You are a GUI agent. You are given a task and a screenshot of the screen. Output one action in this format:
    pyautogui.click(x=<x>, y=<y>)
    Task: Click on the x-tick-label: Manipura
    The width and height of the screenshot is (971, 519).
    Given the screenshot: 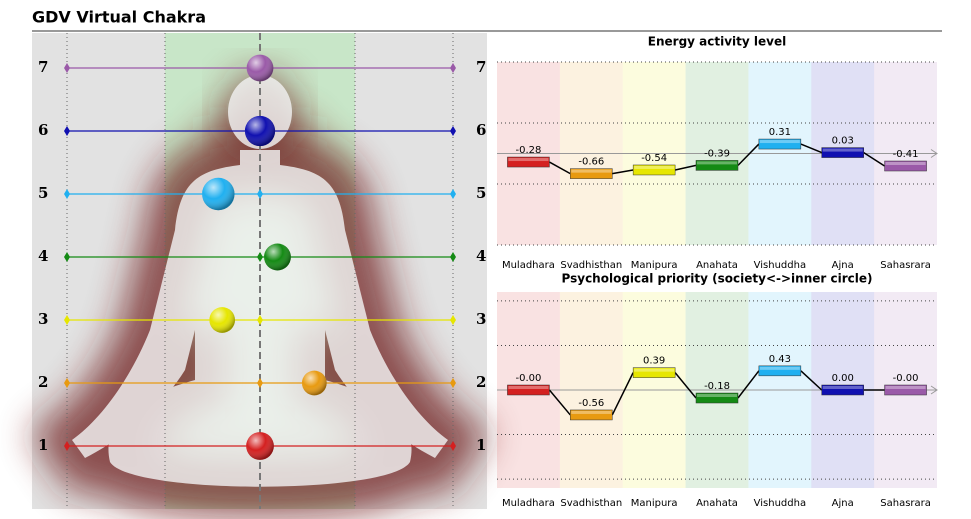 What is the action you would take?
    pyautogui.click(x=654, y=503)
    